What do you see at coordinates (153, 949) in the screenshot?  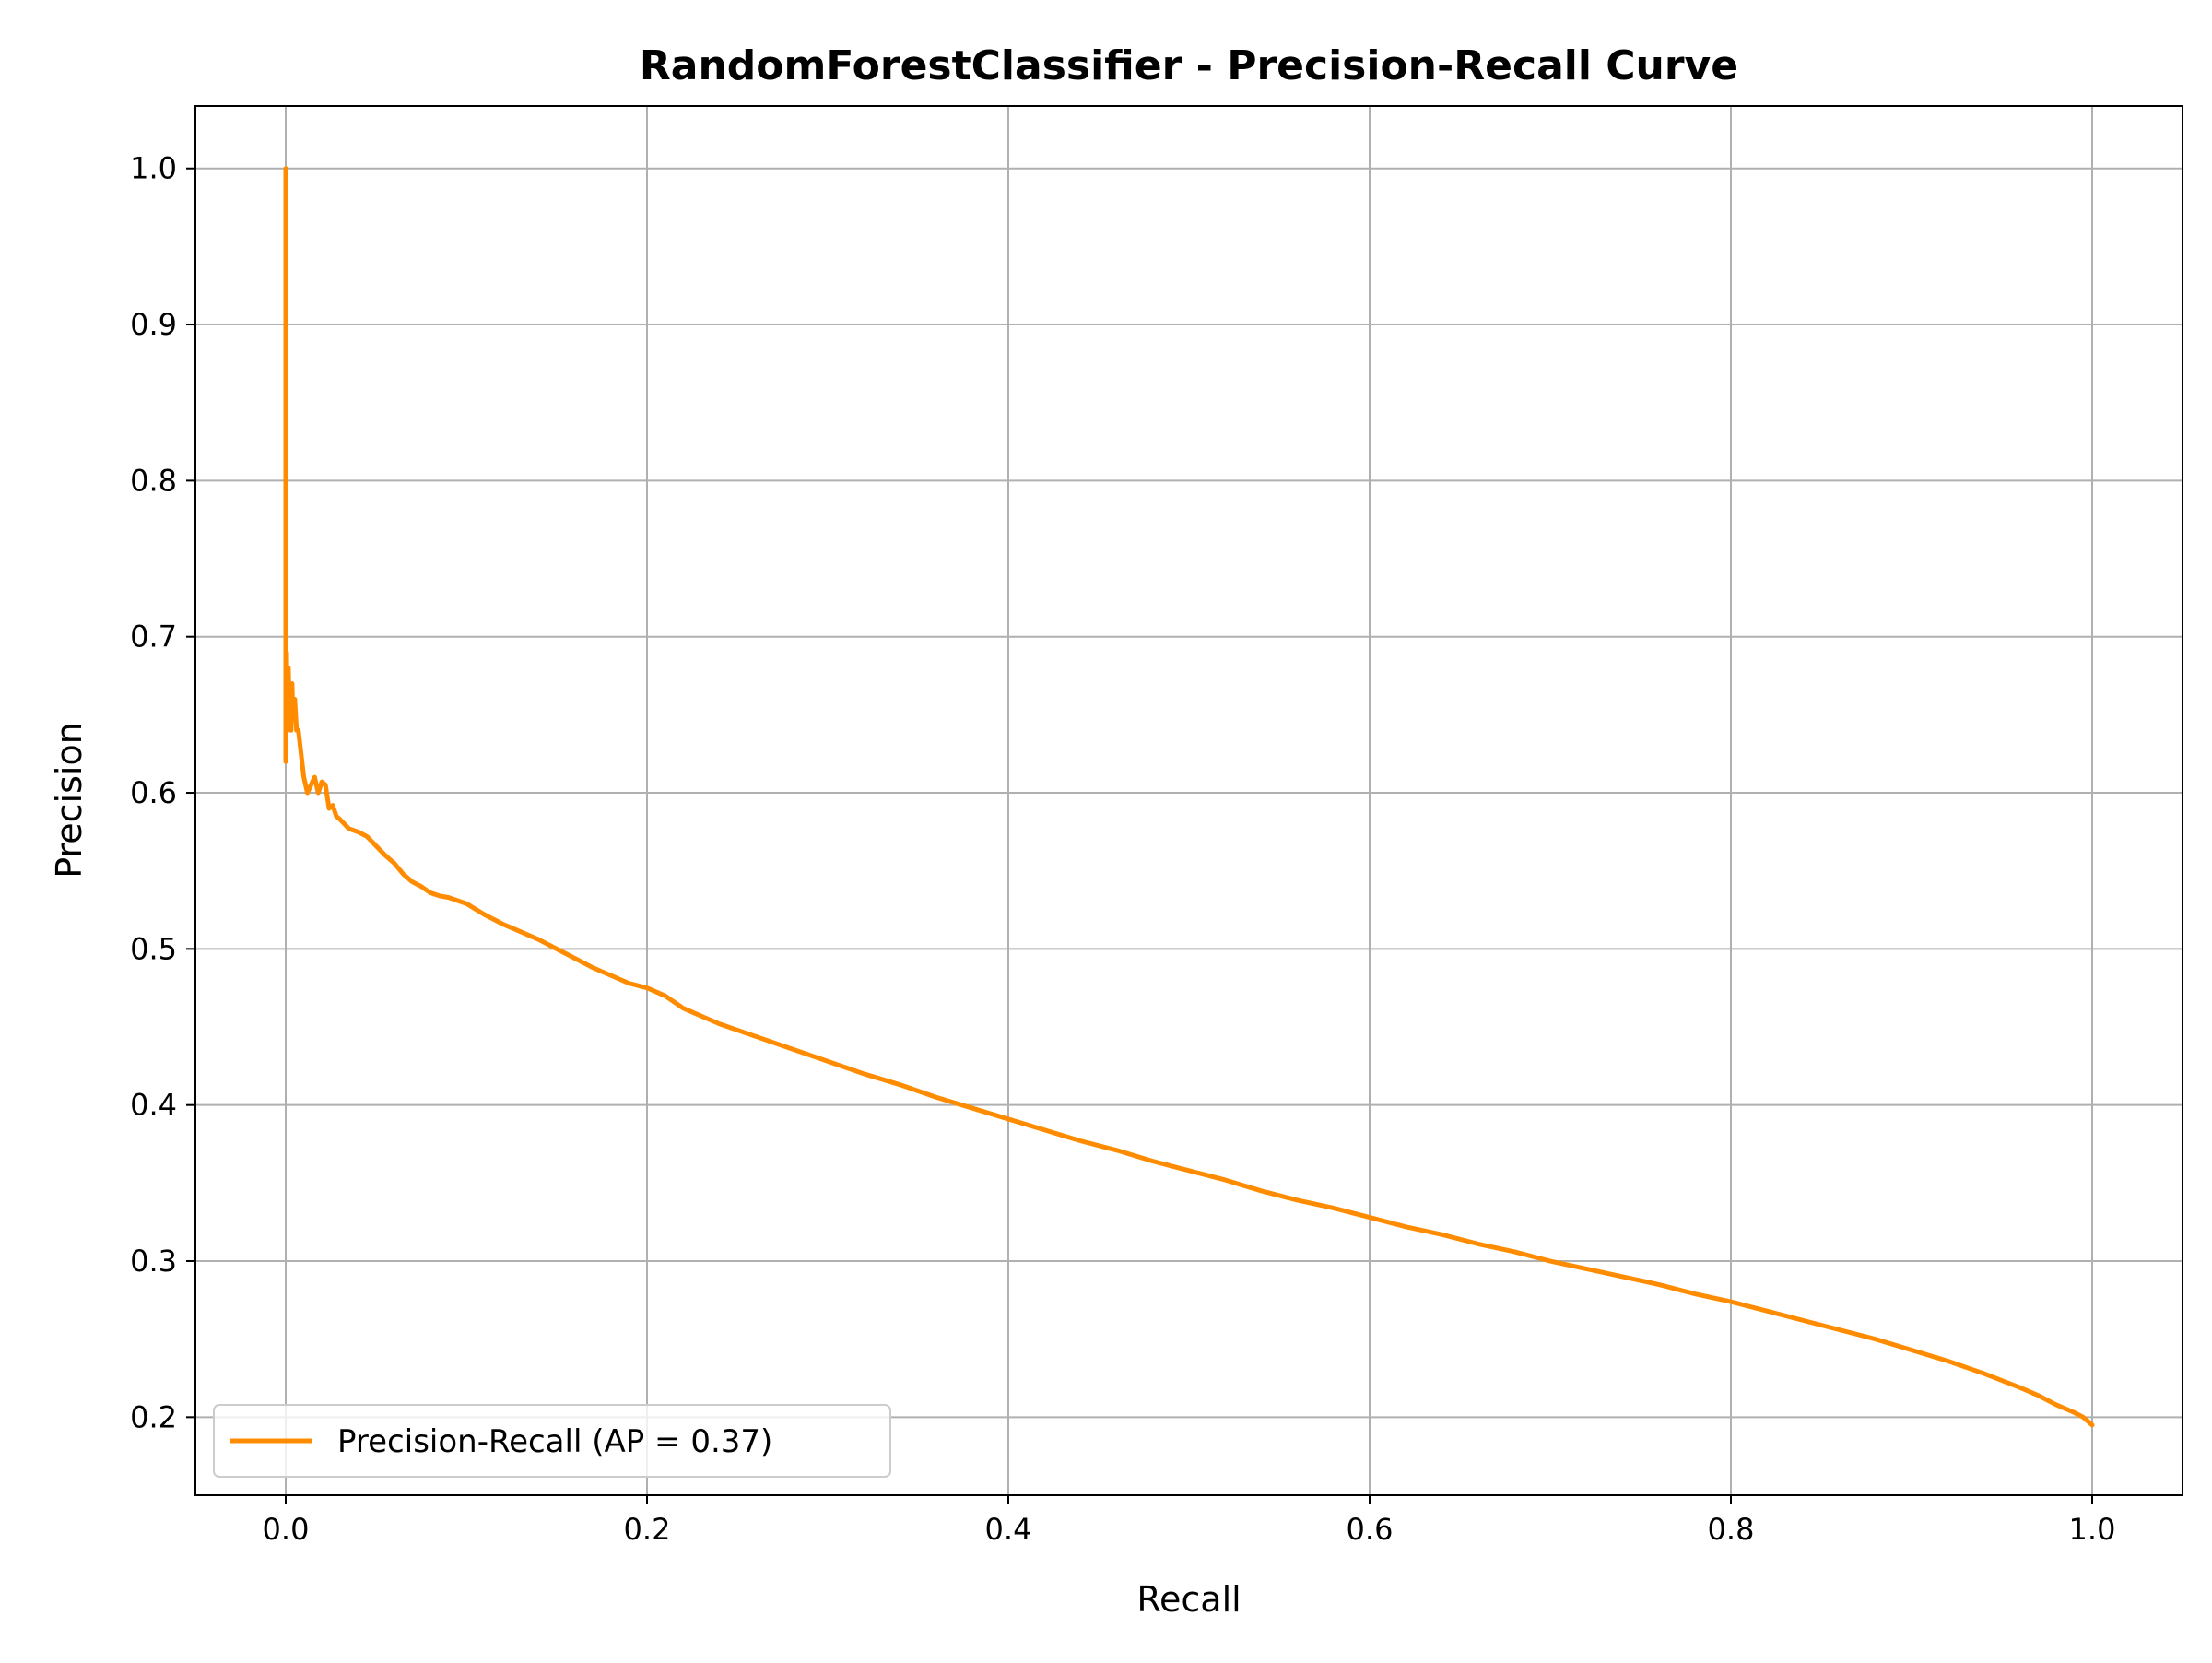 I see `y-tick-label: 0.5` at bounding box center [153, 949].